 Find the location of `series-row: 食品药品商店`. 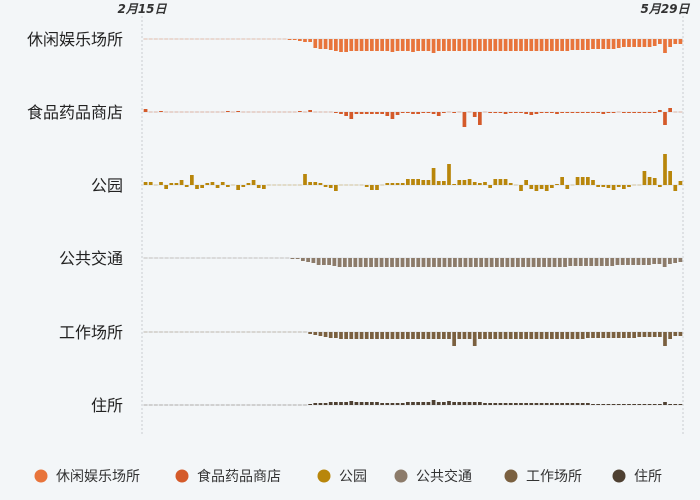

series-row: 食品药品商店 is located at coordinates (355, 115).